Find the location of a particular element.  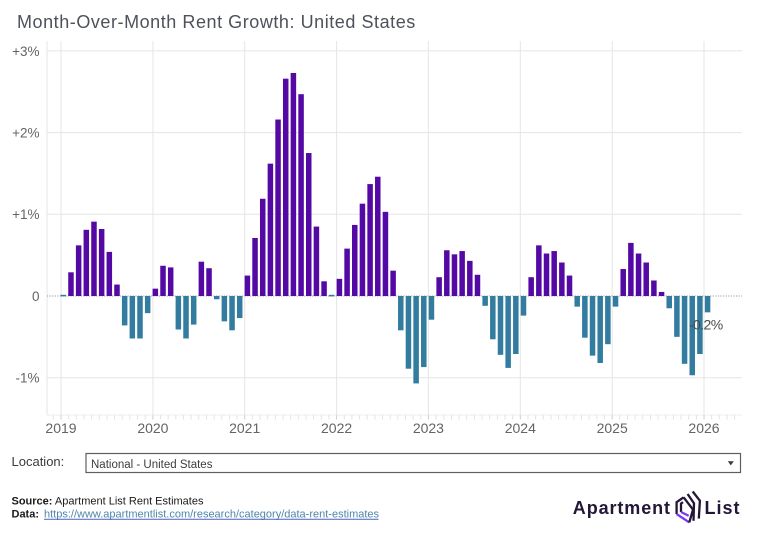

svg-text: 2024 is located at coordinates (520, 428).